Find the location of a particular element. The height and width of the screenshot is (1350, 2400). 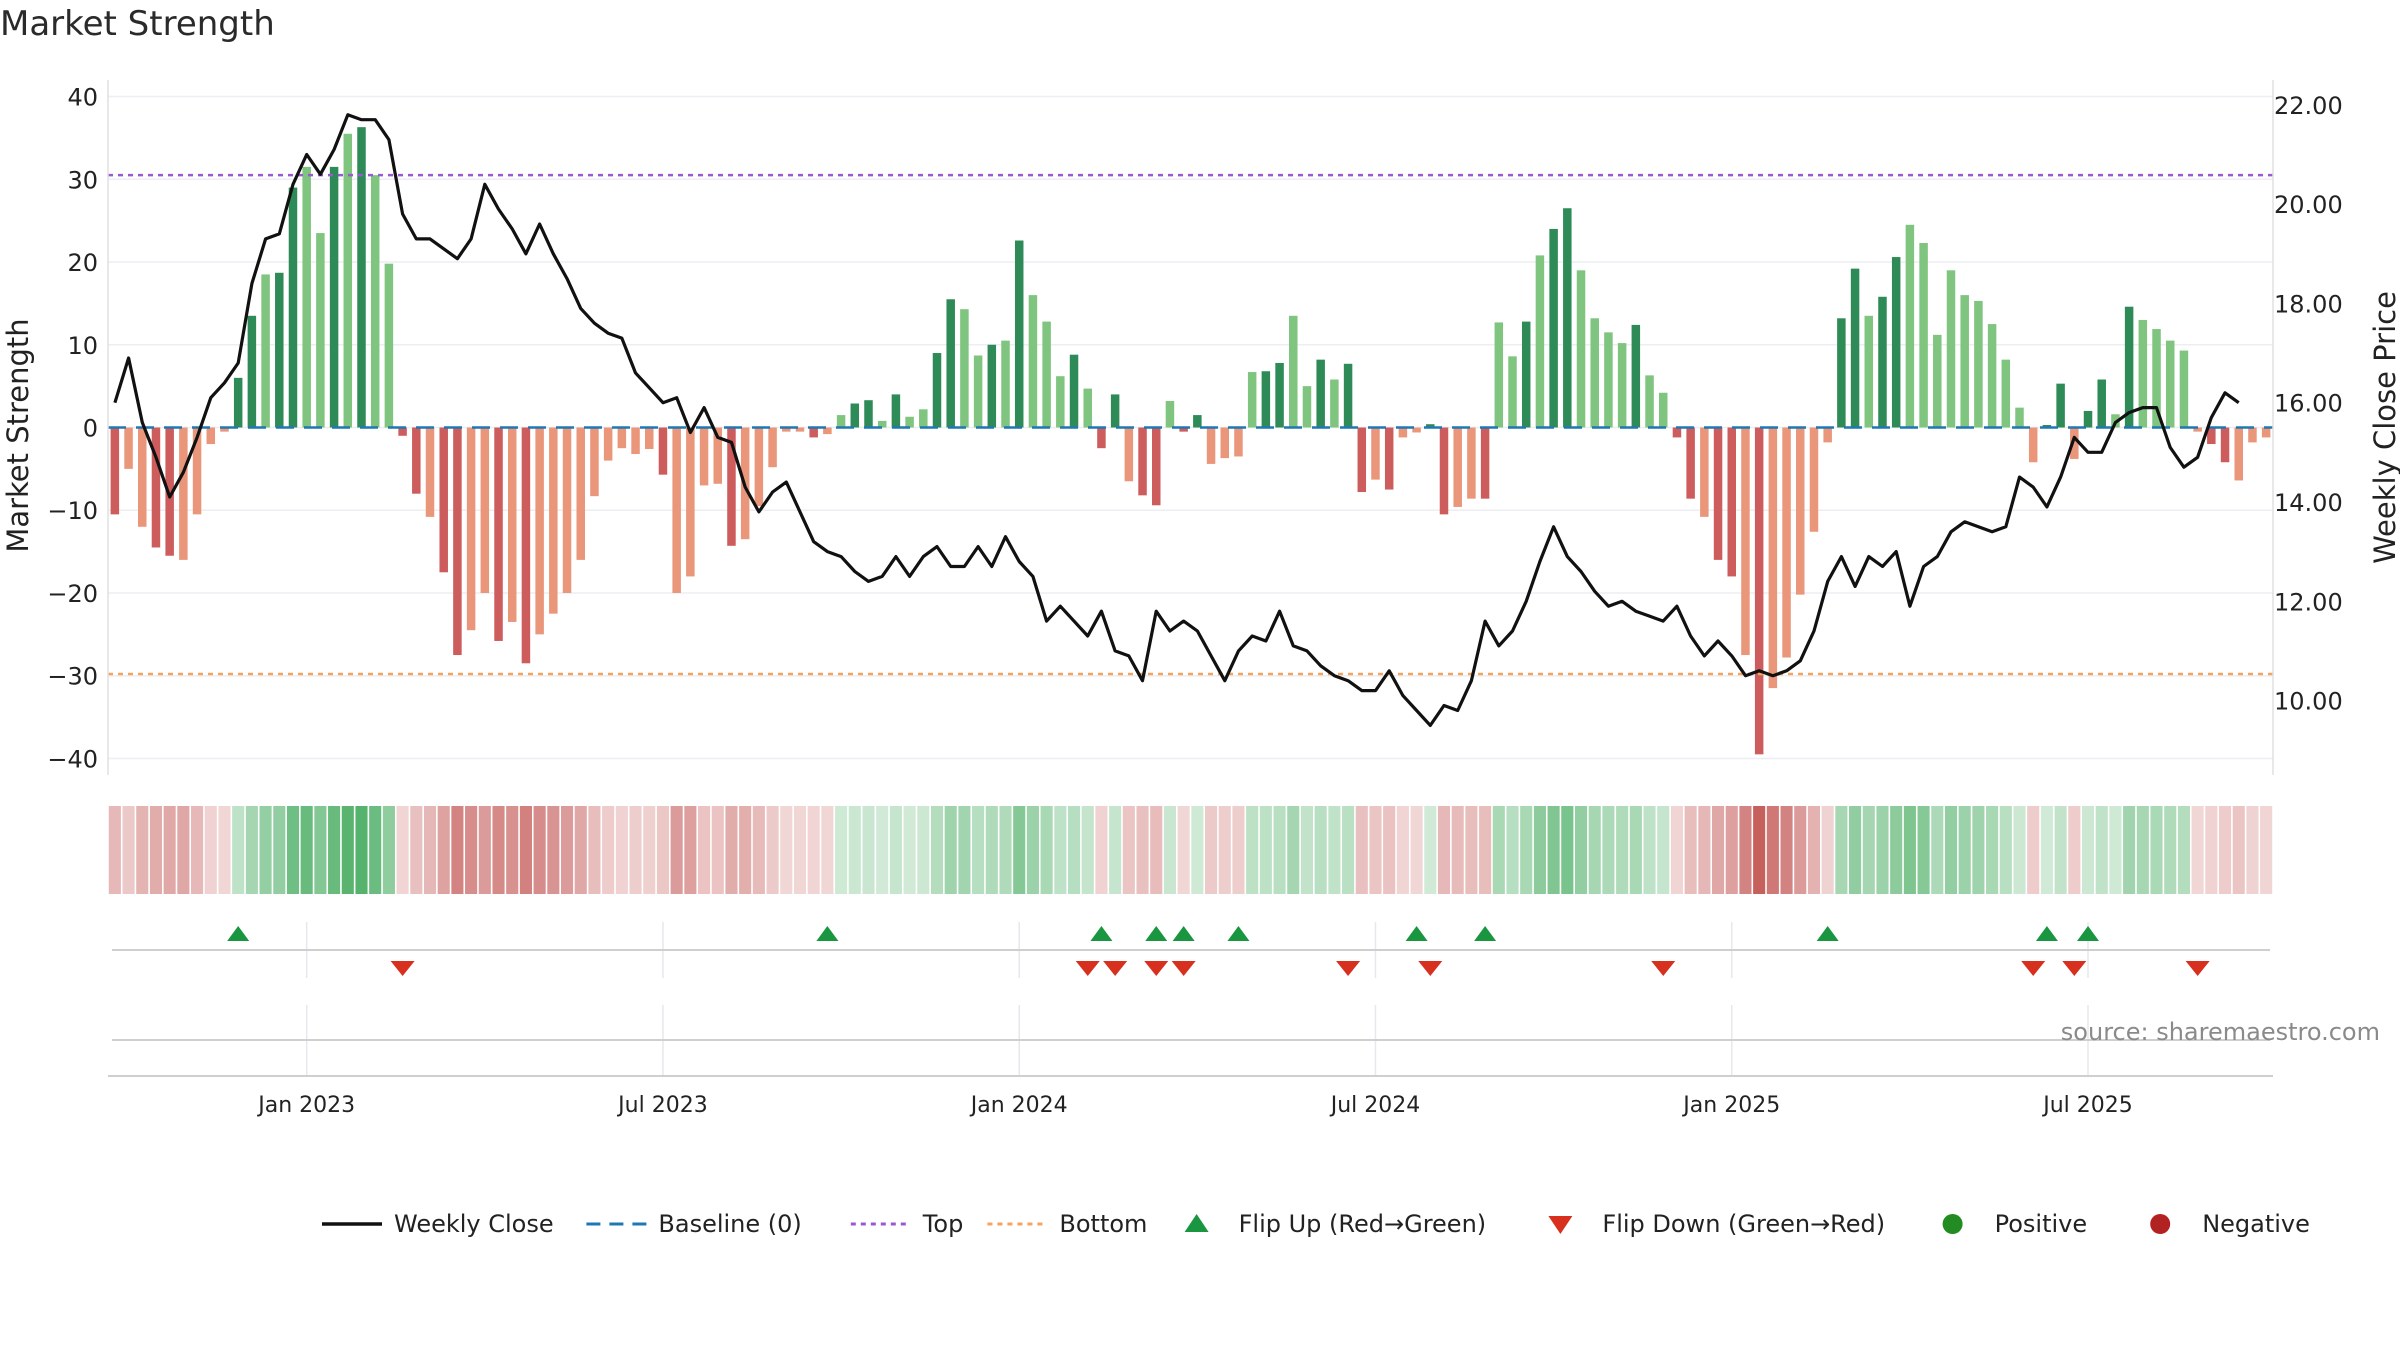

left-tick-label: 30 is located at coordinates (82, 180).